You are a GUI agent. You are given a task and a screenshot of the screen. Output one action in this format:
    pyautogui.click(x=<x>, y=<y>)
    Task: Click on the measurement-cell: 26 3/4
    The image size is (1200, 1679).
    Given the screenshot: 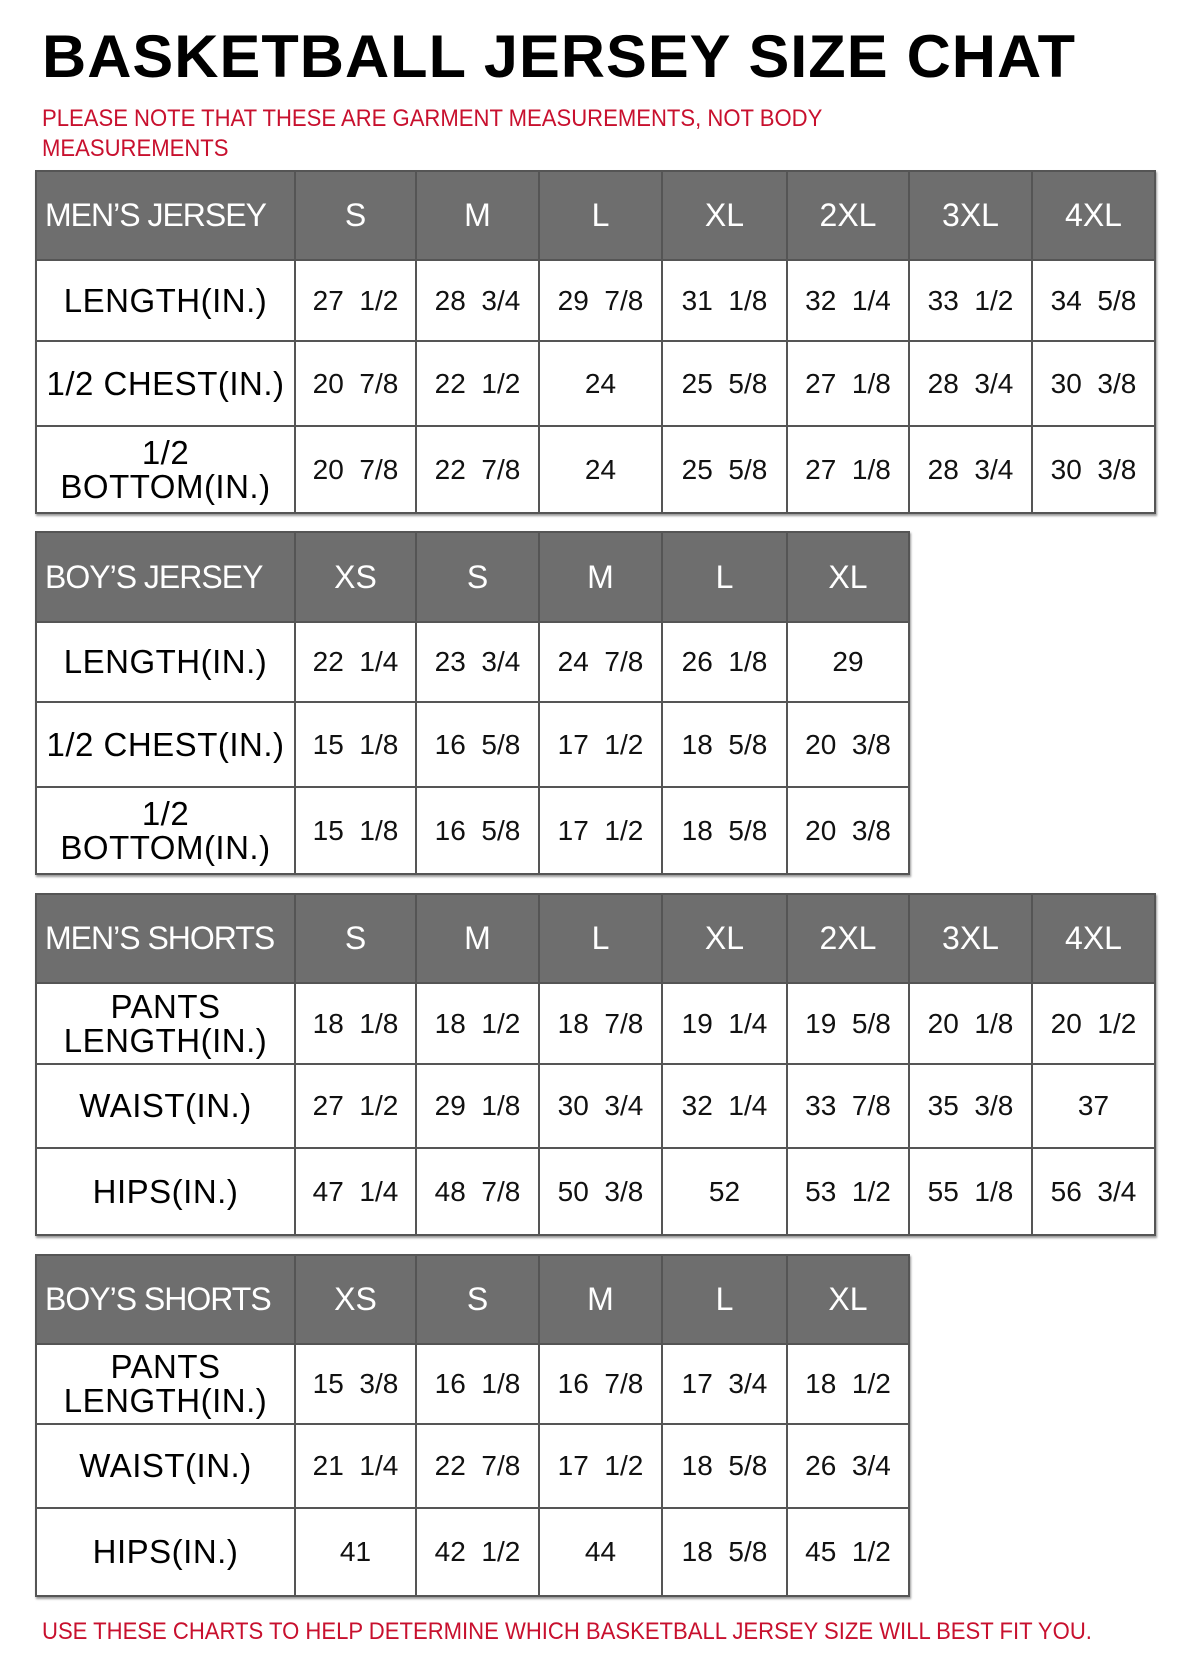 What is the action you would take?
    pyautogui.click(x=848, y=1466)
    